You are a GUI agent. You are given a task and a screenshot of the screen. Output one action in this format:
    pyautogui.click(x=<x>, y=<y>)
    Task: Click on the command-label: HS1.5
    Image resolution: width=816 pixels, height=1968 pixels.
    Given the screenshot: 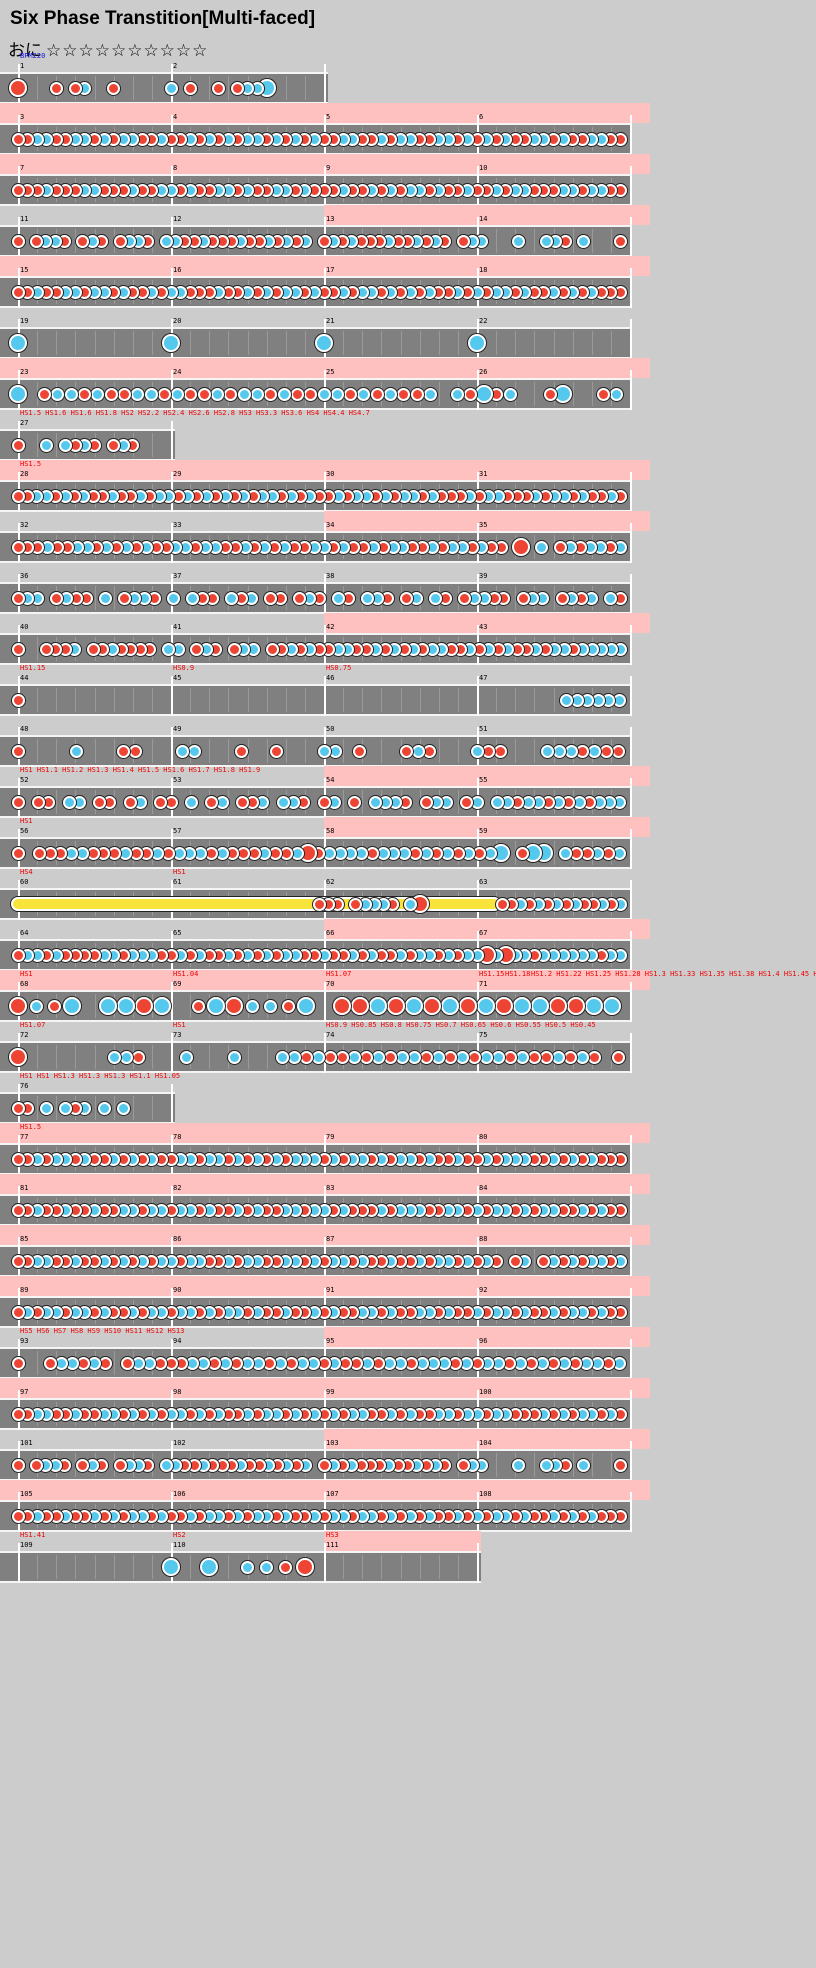 What is the action you would take?
    pyautogui.click(x=31, y=464)
    